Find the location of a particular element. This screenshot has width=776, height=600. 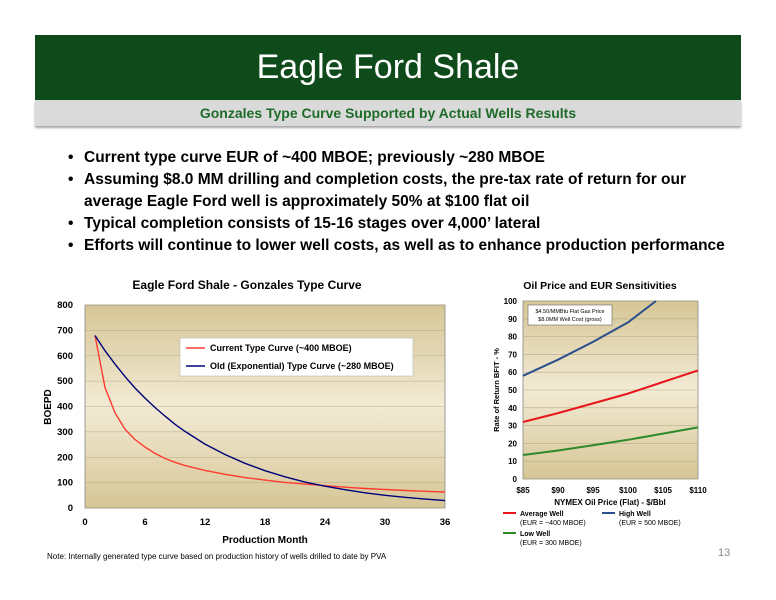

x-tick-label: 18 is located at coordinates (265, 522).